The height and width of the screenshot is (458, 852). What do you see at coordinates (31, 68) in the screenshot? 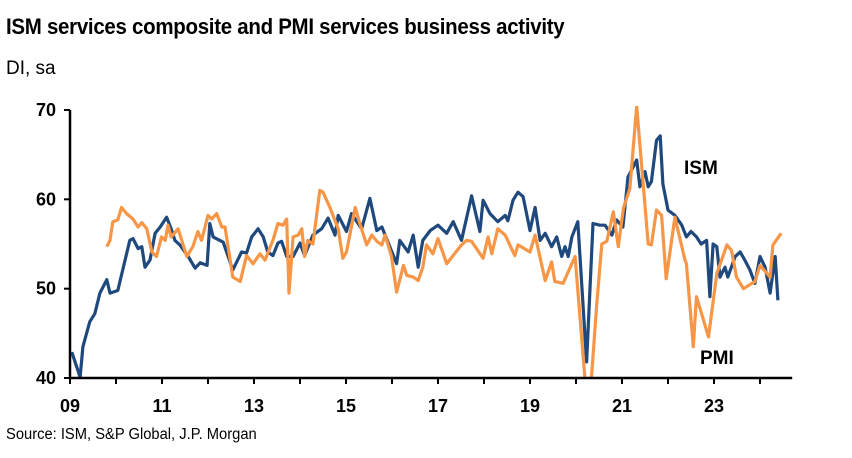
I see `chart-subtitle: DI, sa` at bounding box center [31, 68].